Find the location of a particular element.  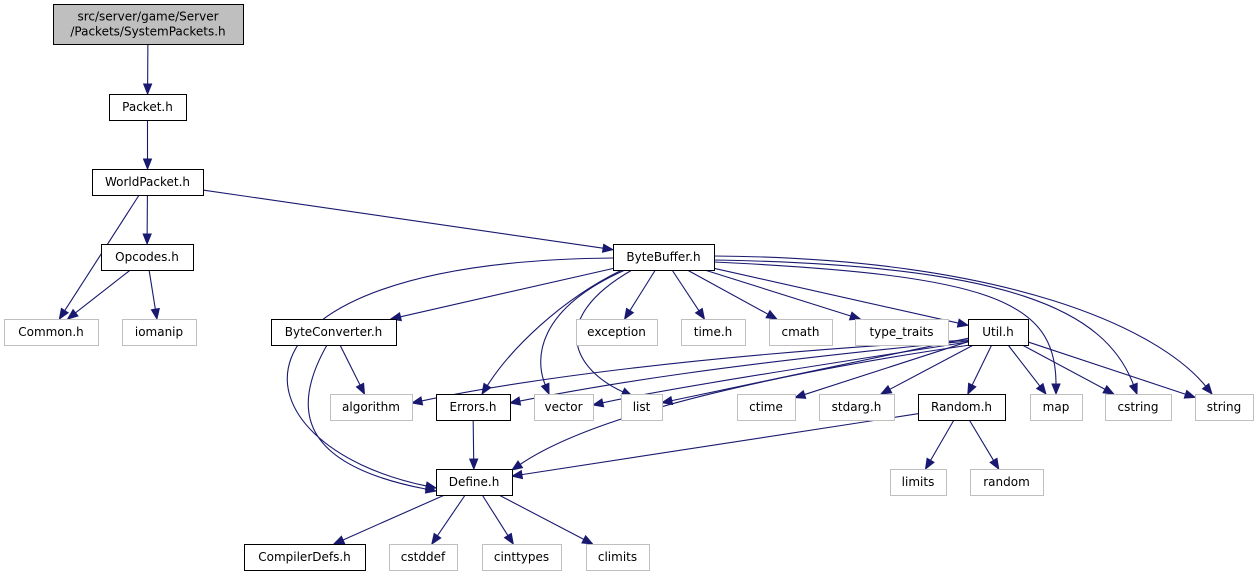

node-worldpacket: WorldPacket.h is located at coordinates (148, 182).